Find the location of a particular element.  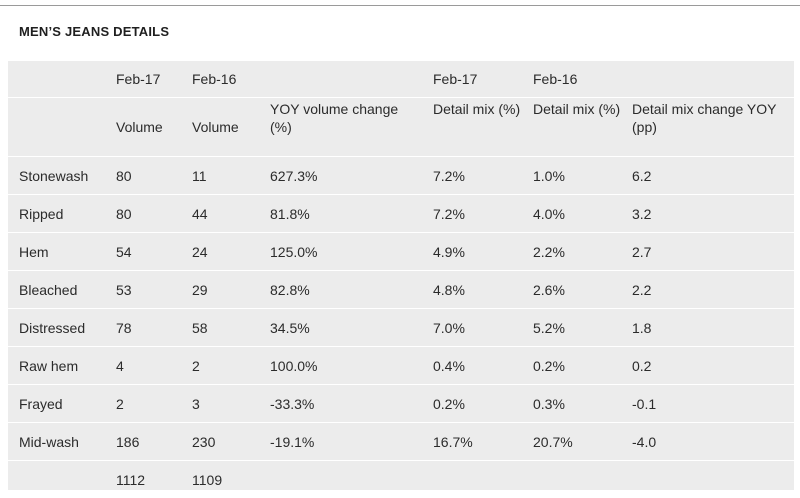

cell: 4.9% is located at coordinates (472, 252).